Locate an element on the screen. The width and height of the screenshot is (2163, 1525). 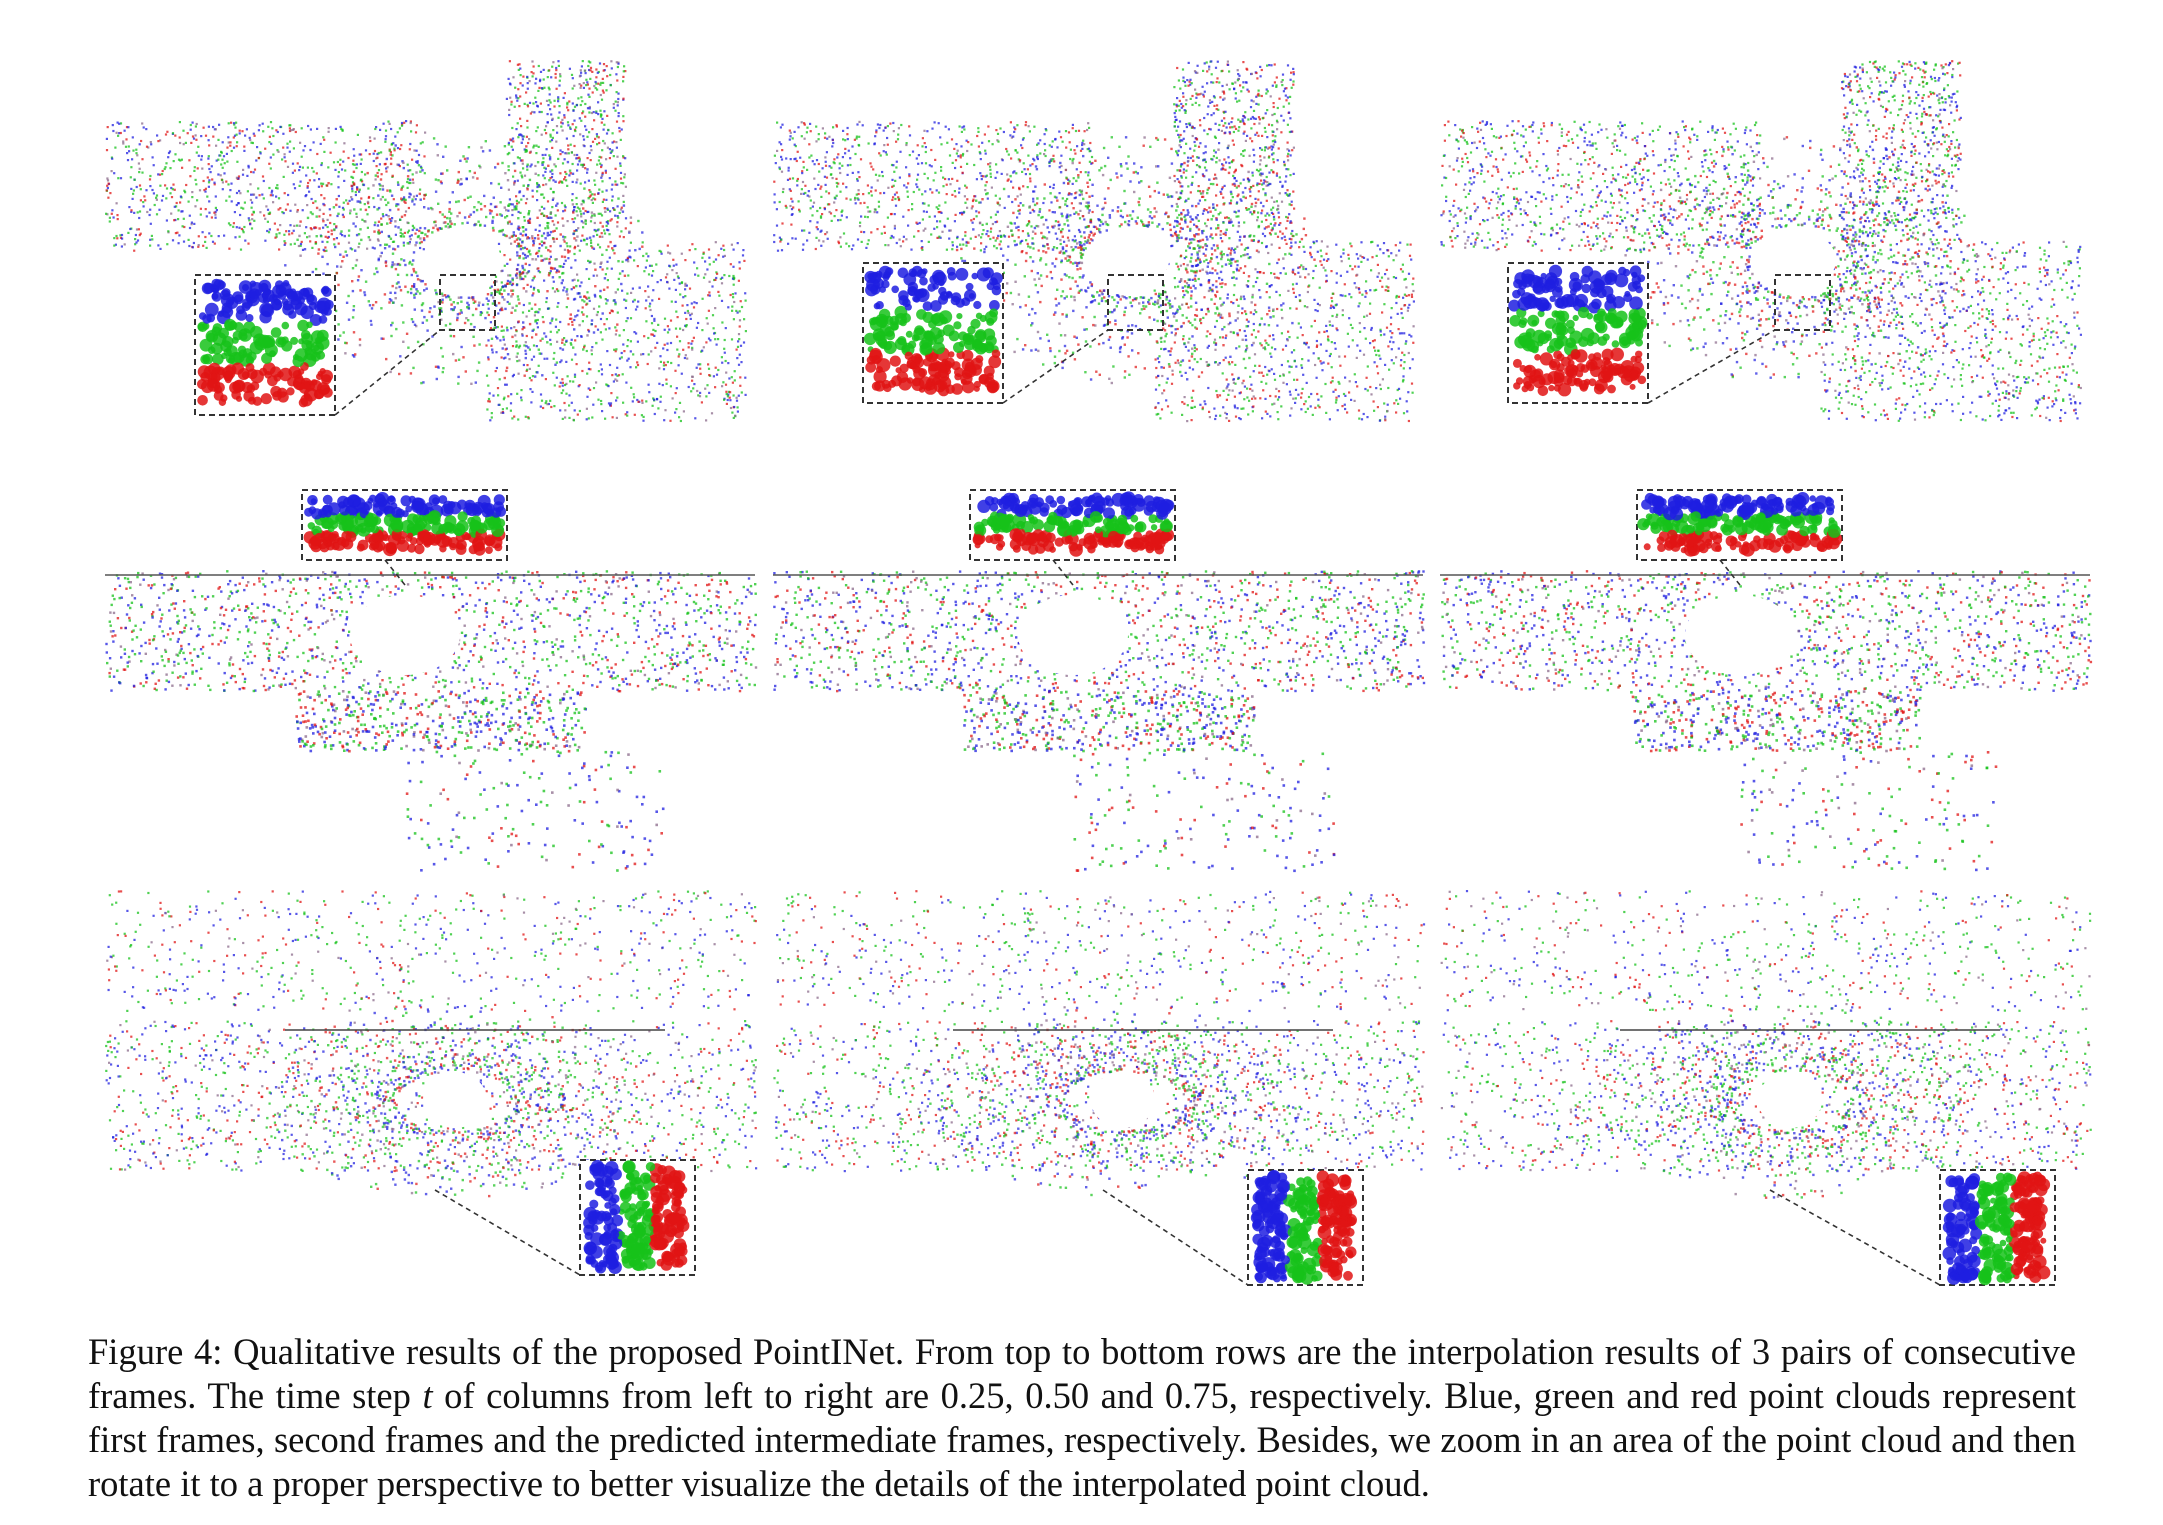
caption-label: Figure 4: is located at coordinates (155, 1351).